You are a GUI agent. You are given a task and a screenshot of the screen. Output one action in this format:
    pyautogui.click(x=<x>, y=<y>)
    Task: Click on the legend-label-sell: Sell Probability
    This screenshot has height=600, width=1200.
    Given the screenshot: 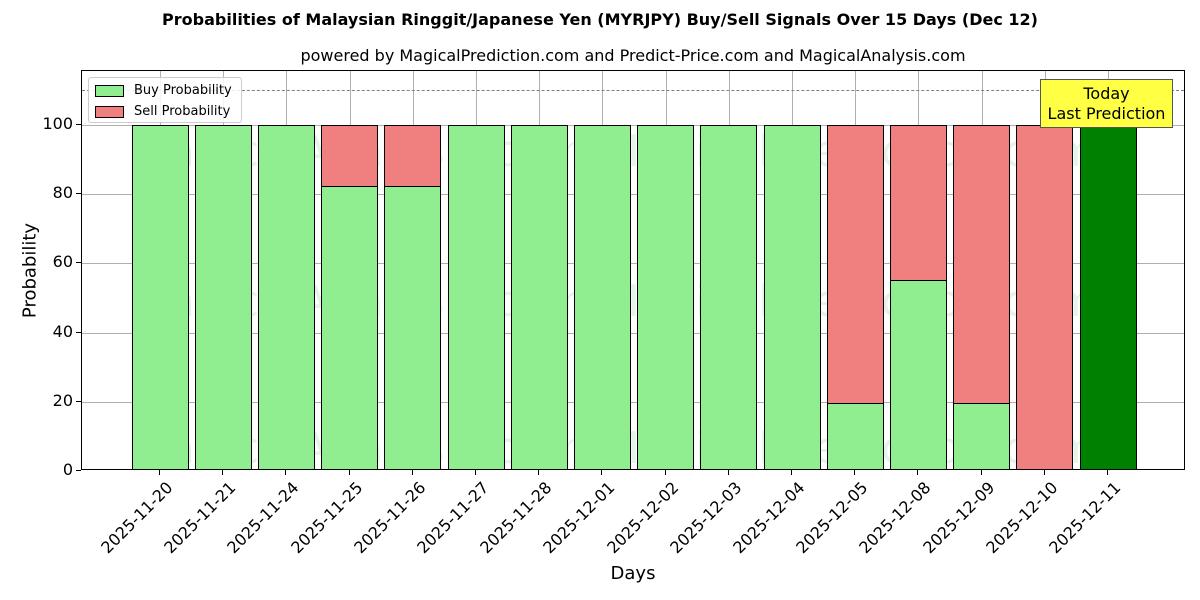 What is the action you would take?
    pyautogui.click(x=182, y=111)
    